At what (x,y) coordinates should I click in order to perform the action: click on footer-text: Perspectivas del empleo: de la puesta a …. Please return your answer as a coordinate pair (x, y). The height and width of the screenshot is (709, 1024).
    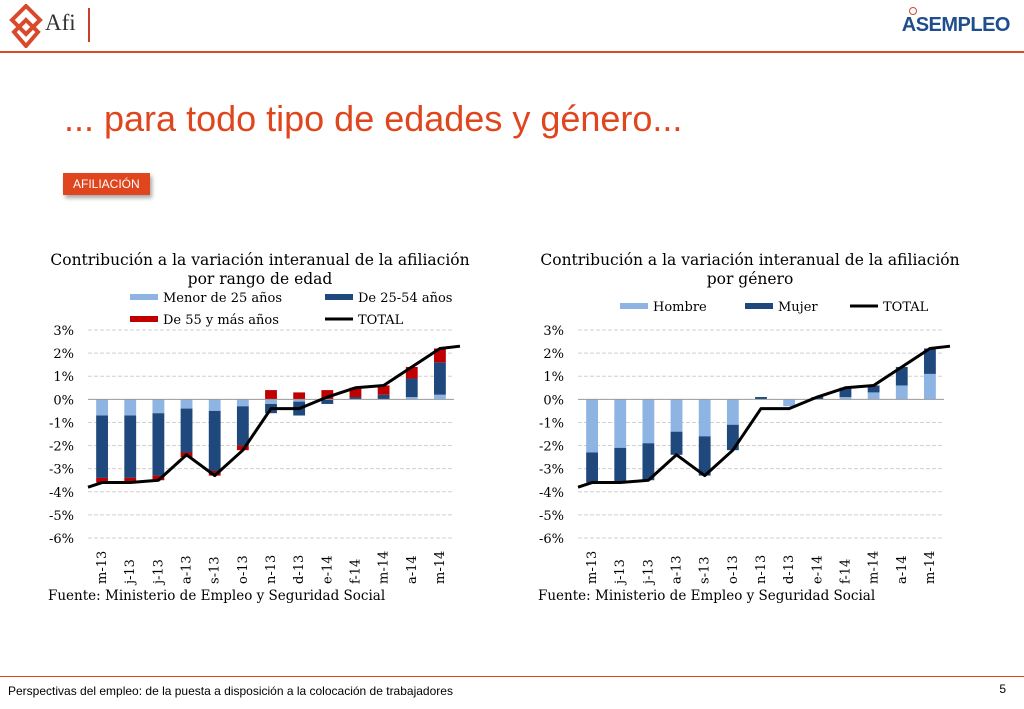
    Looking at the image, I should click on (230, 691).